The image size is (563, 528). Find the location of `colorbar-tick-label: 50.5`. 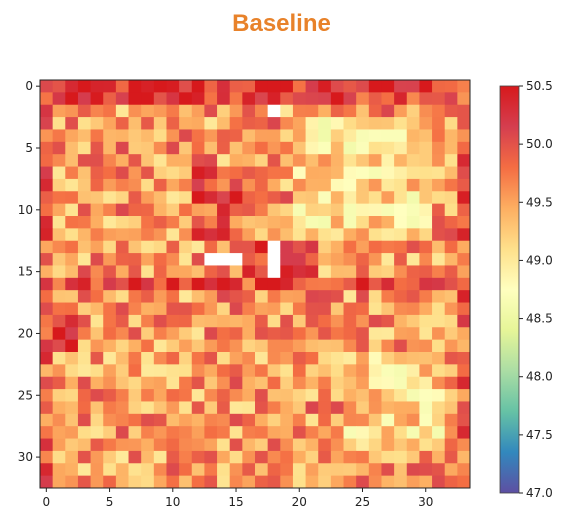

colorbar-tick-label: 50.5 is located at coordinates (539, 86).